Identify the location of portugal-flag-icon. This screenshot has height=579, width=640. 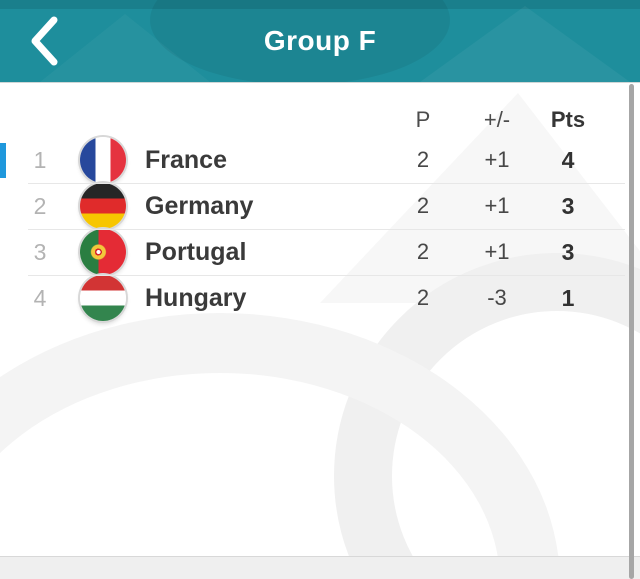
(103, 252).